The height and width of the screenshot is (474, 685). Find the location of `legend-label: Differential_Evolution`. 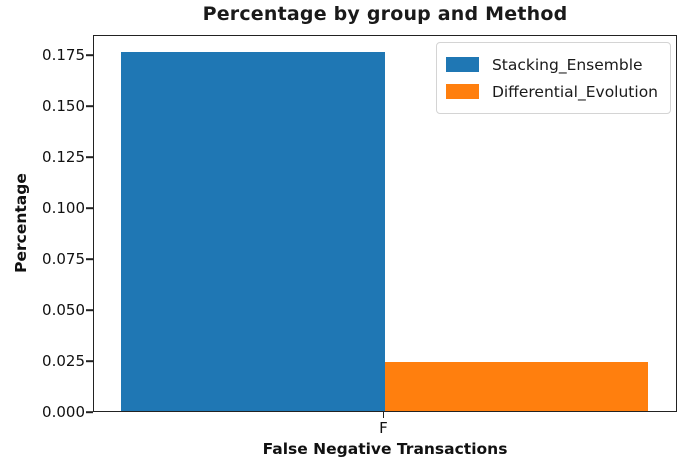

legend-label: Differential_Evolution is located at coordinates (574, 91).